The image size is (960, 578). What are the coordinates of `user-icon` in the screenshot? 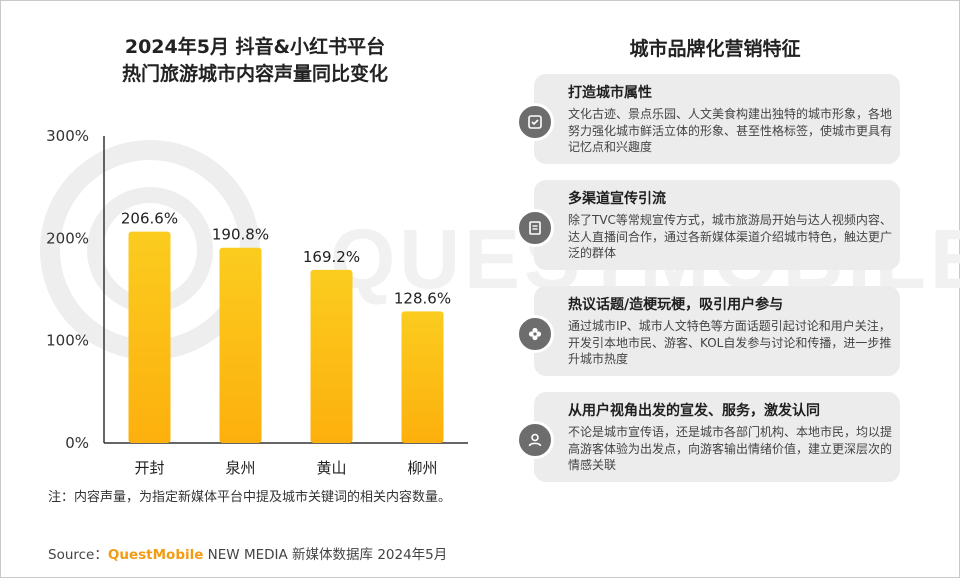 It's located at (535, 440).